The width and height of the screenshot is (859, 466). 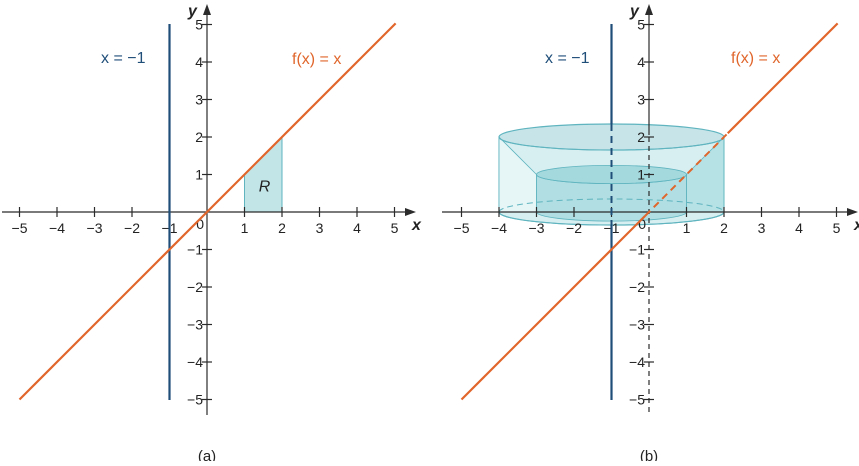 I want to click on function-line-hidden, so click(x=686, y=174).